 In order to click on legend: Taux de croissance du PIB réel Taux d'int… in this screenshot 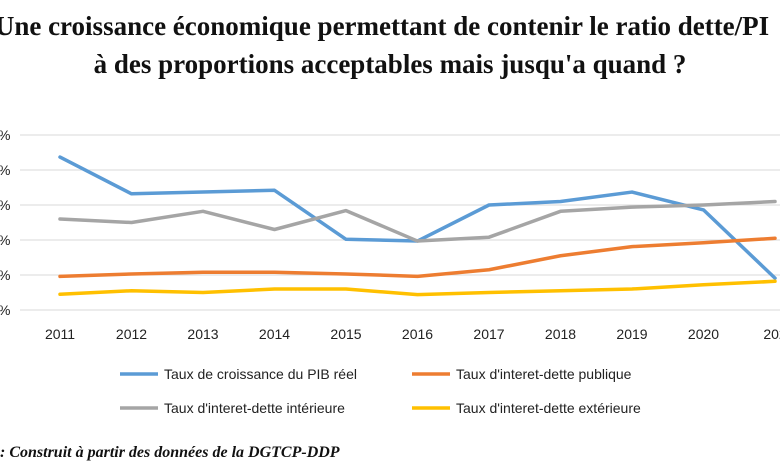, I will do `click(380, 391)`.